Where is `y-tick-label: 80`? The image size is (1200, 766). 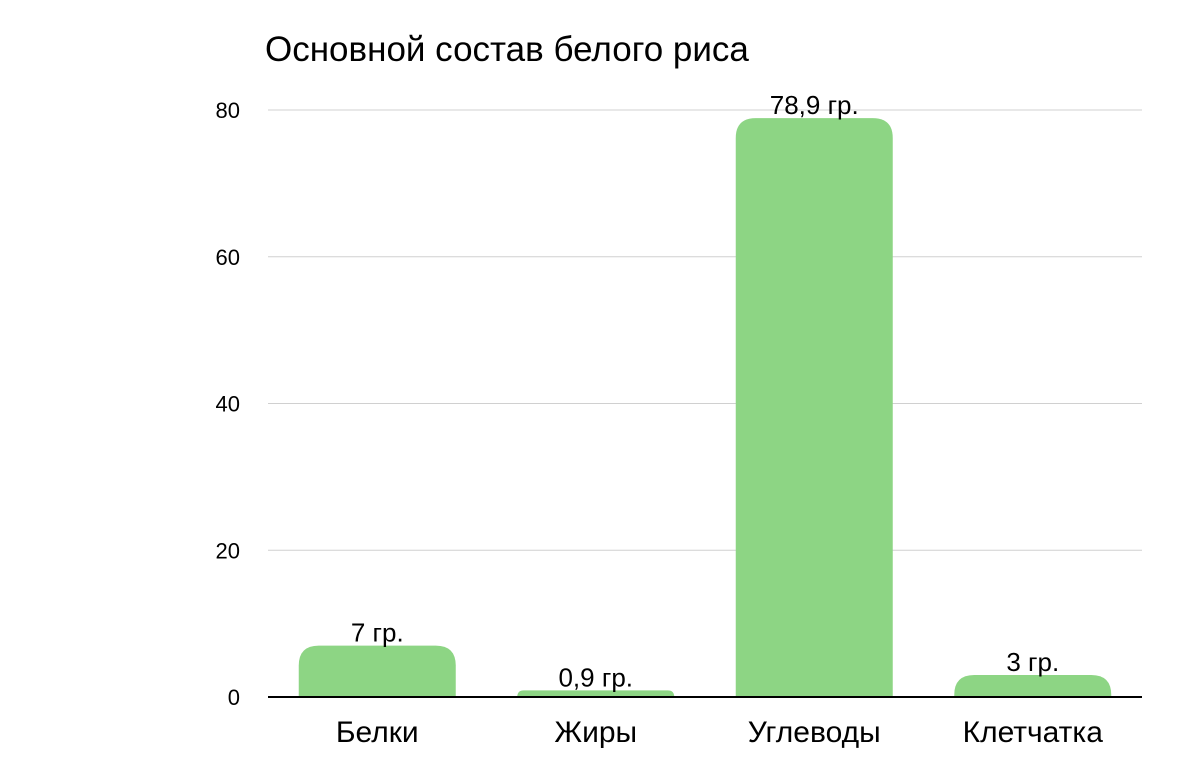 y-tick-label: 80 is located at coordinates (228, 110).